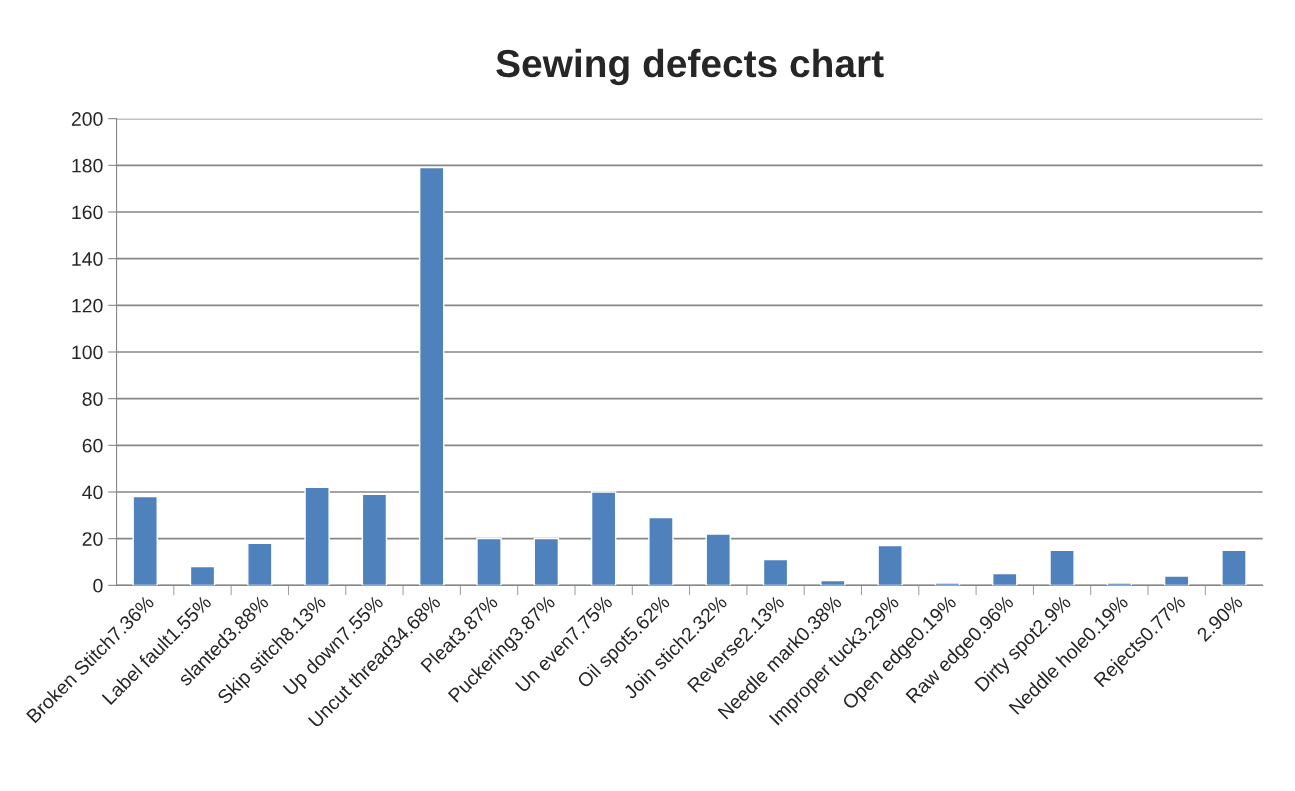  What do you see at coordinates (690, 67) in the screenshot?
I see `chart-title: Sewing defects chart` at bounding box center [690, 67].